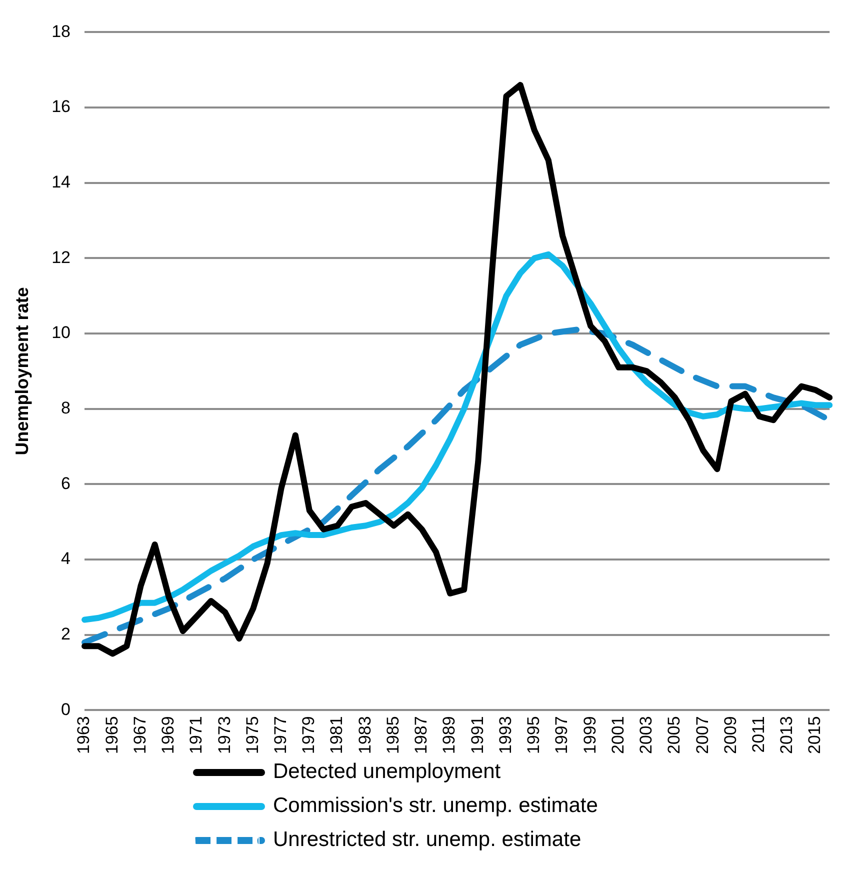 The width and height of the screenshot is (864, 879). What do you see at coordinates (61, 106) in the screenshot?
I see `y-tick-label: 16` at bounding box center [61, 106].